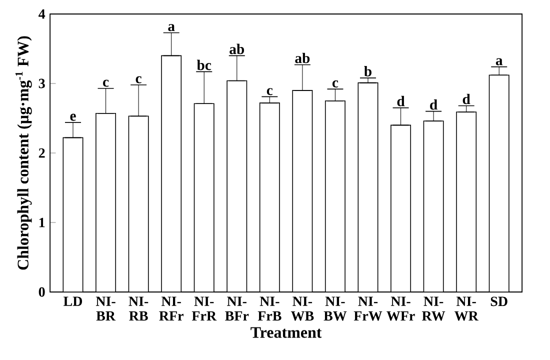 The height and width of the screenshot is (360, 550). What do you see at coordinates (106, 308) in the screenshot?
I see `x-tick-label: NI-BR` at bounding box center [106, 308].